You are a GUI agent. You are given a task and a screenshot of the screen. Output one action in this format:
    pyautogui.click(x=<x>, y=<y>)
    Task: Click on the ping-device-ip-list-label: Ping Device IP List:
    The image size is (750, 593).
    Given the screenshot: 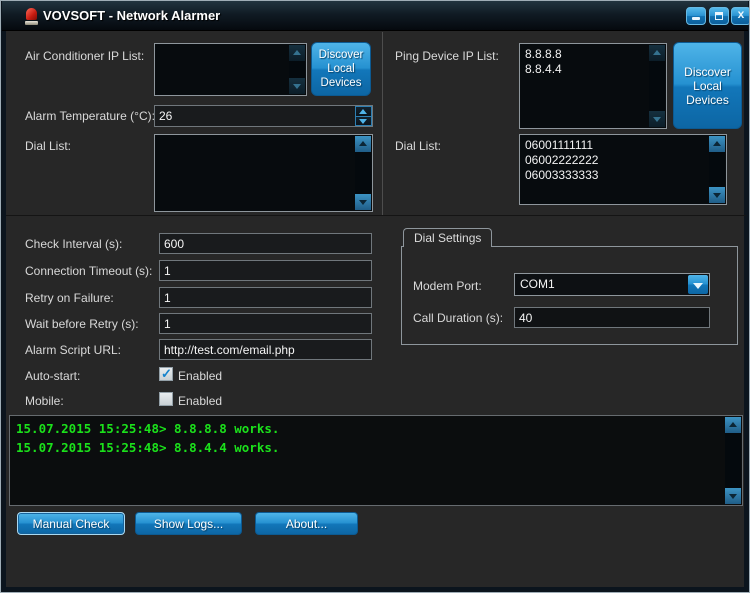 What is the action you would take?
    pyautogui.click(x=447, y=56)
    